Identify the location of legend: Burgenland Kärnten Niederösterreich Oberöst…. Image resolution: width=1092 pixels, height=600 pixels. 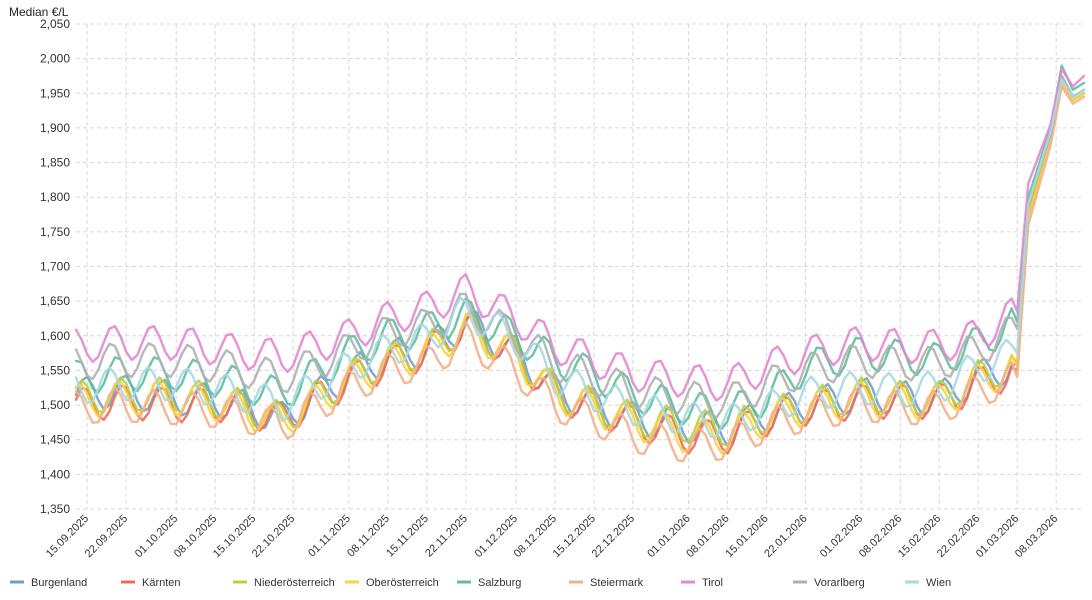
(480, 583).